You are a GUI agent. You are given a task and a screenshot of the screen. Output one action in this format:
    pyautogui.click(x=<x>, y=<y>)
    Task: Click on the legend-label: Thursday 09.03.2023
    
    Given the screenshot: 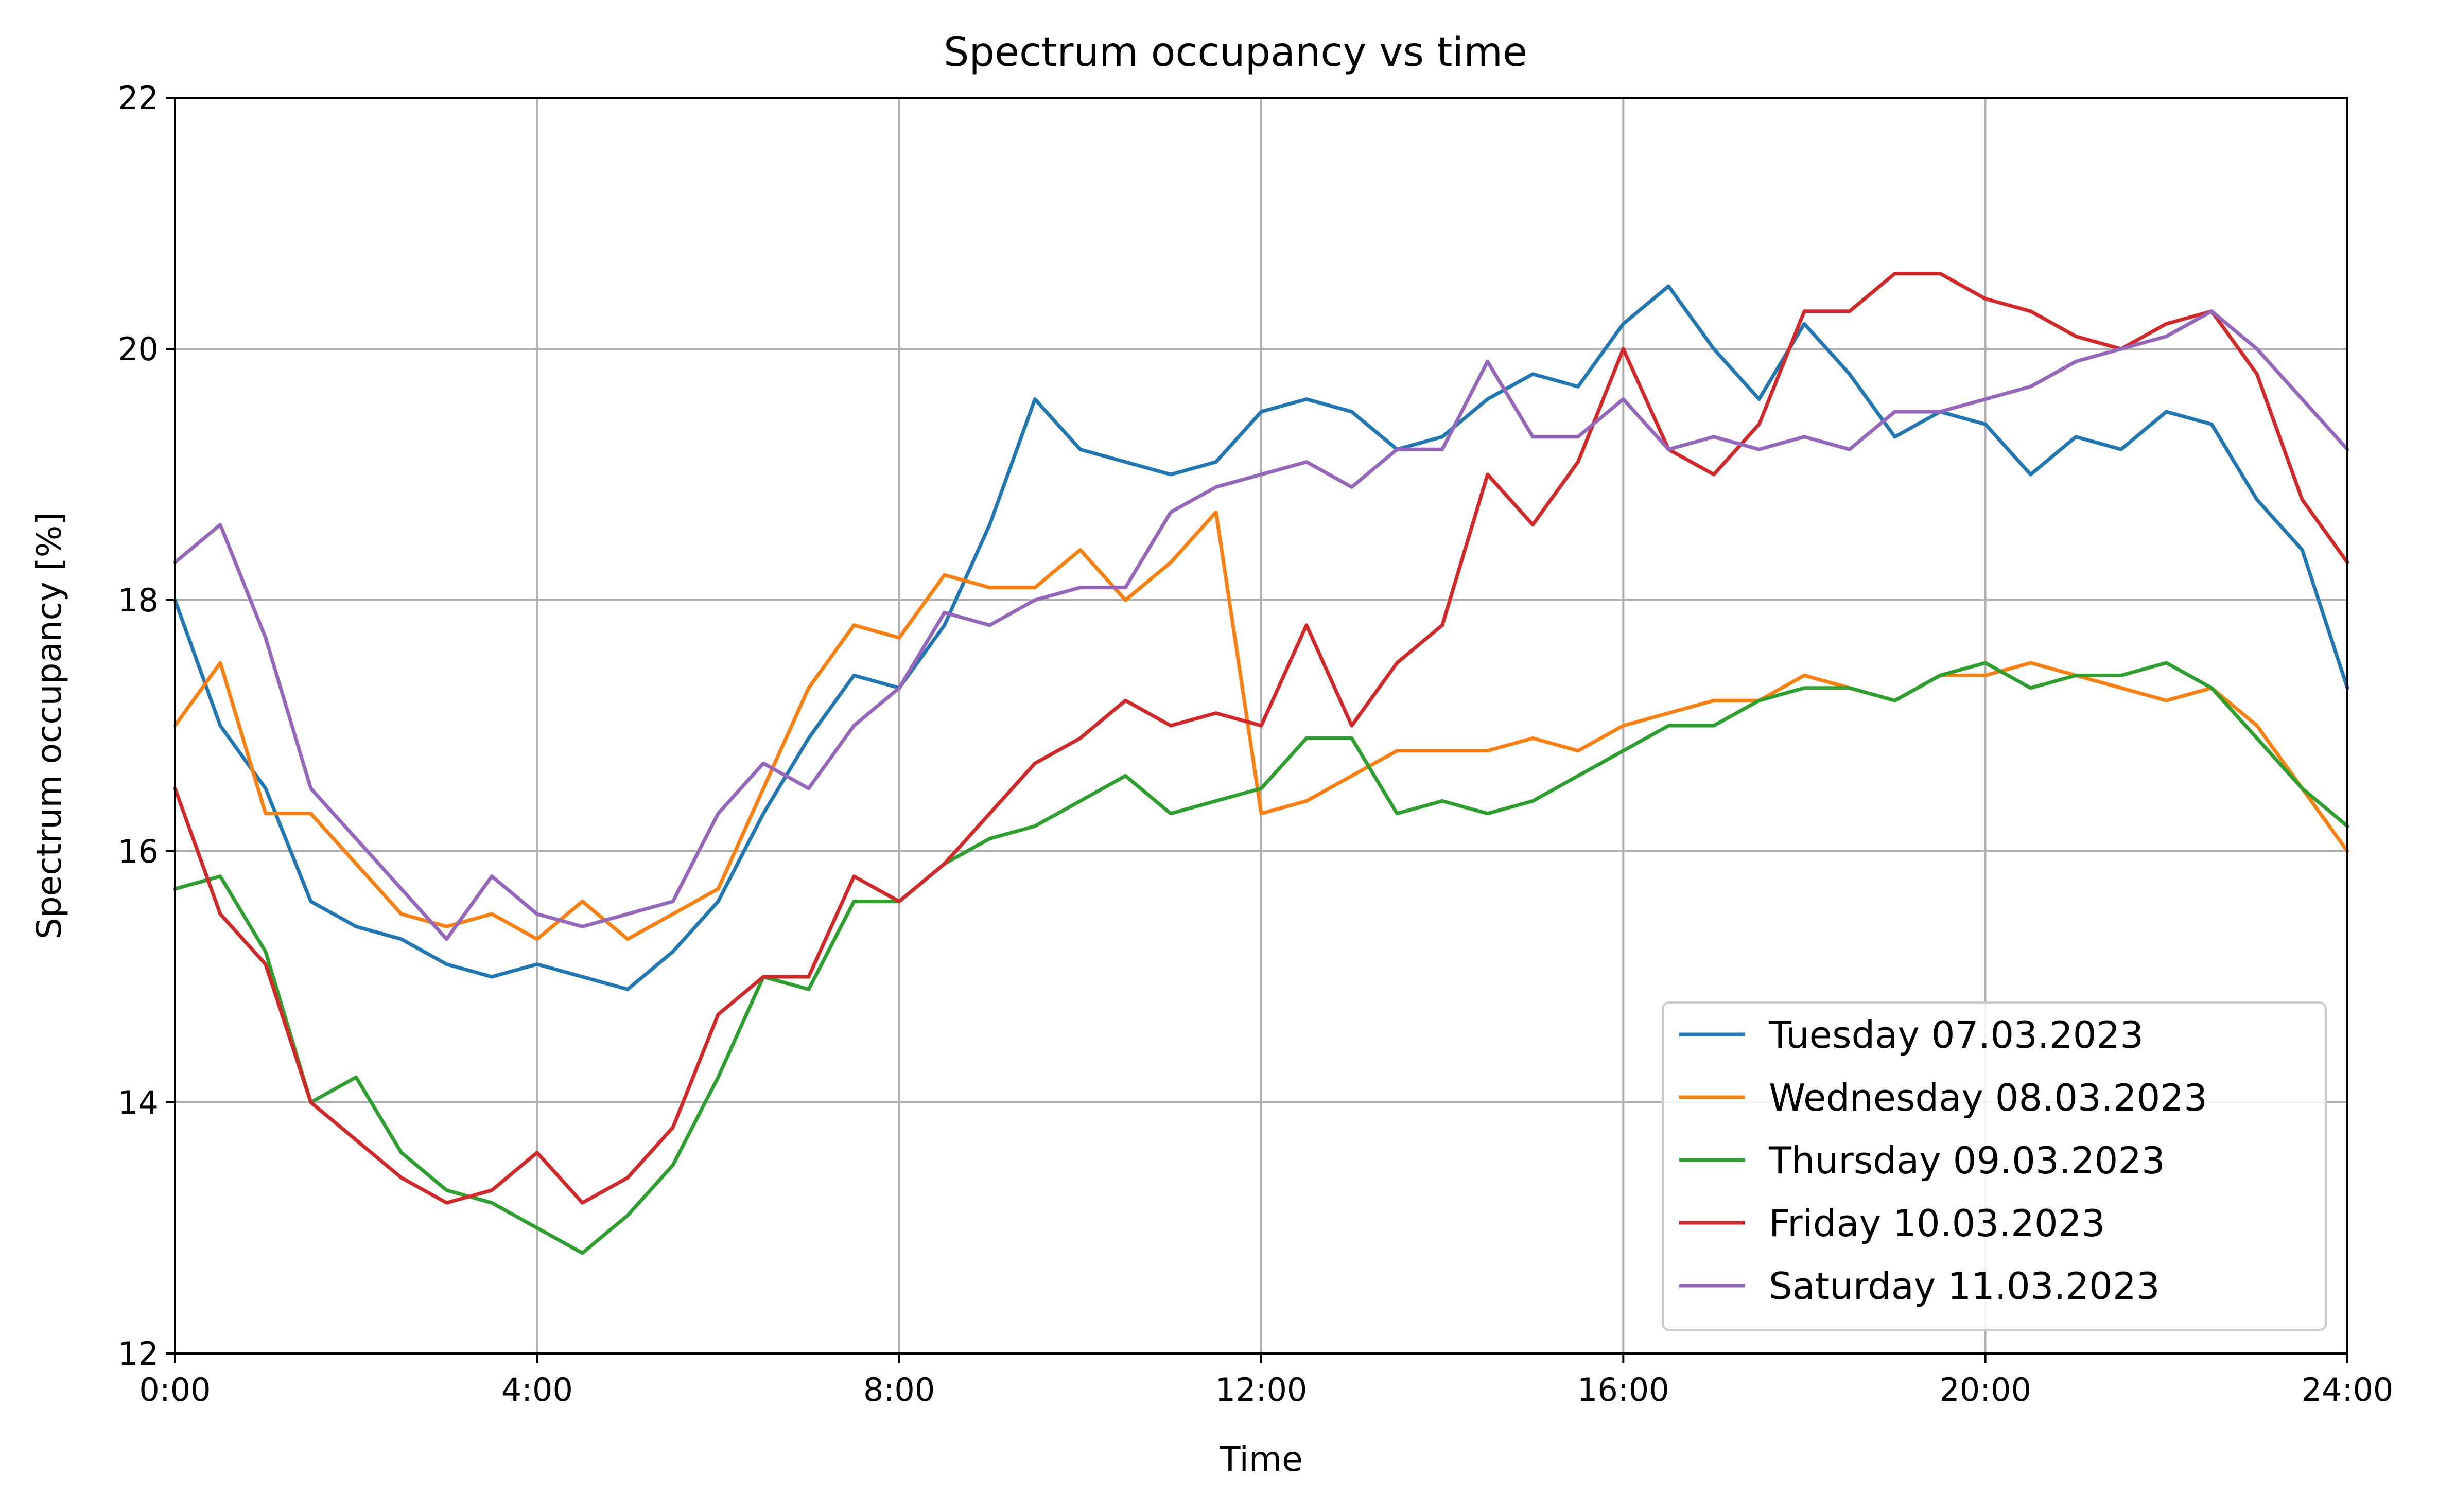 What is the action you would take?
    pyautogui.click(x=1966, y=1160)
    